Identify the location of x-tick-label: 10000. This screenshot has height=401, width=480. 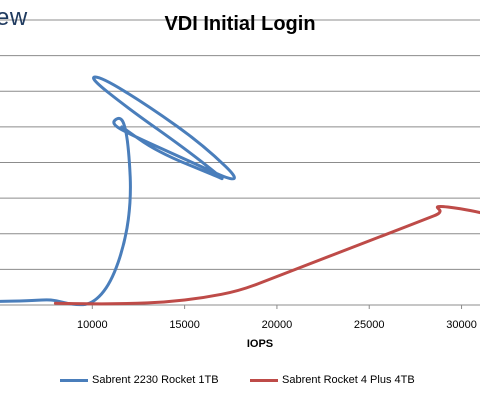
(92, 325).